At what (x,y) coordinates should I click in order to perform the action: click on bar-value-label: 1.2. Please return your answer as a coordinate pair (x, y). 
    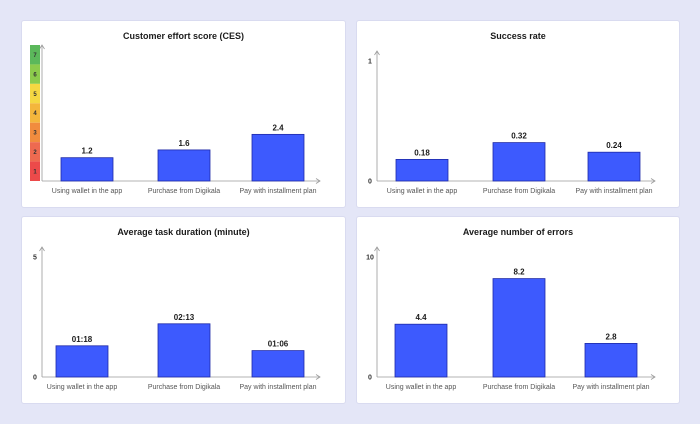
    Looking at the image, I should click on (87, 151).